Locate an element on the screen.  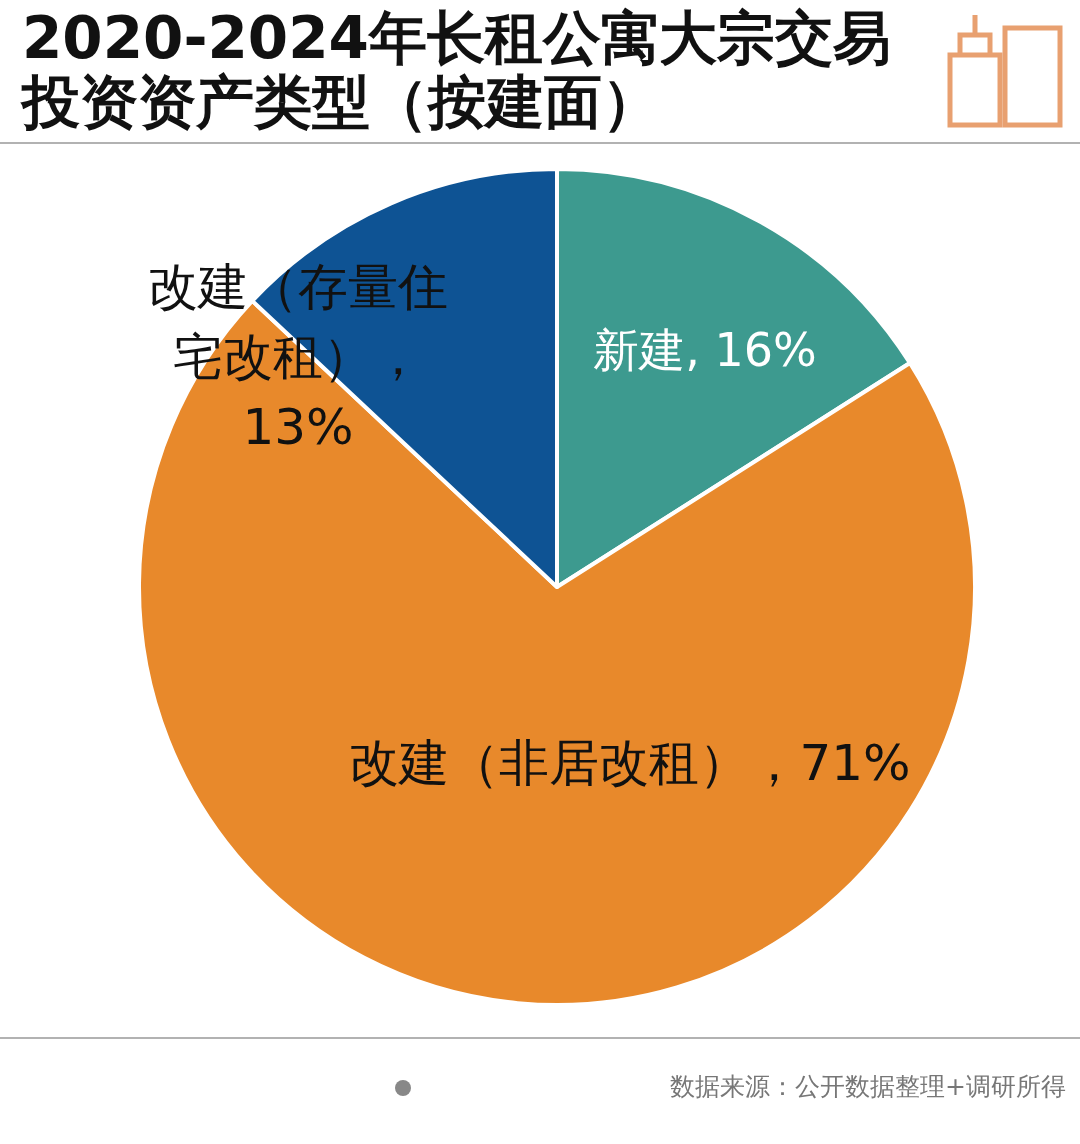
slice-label: 新建, 16% is located at coordinates (705, 350).